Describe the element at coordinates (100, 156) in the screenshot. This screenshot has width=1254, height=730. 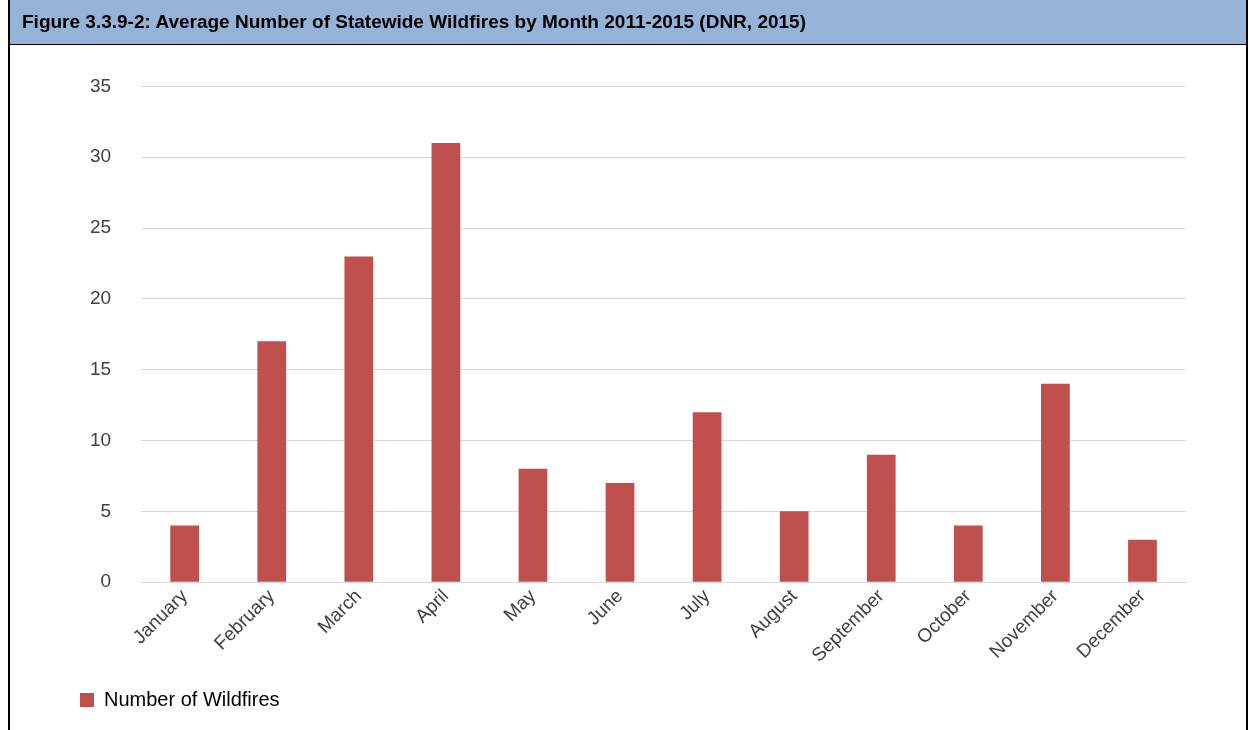
I see `y-tick-label: 30` at that location.